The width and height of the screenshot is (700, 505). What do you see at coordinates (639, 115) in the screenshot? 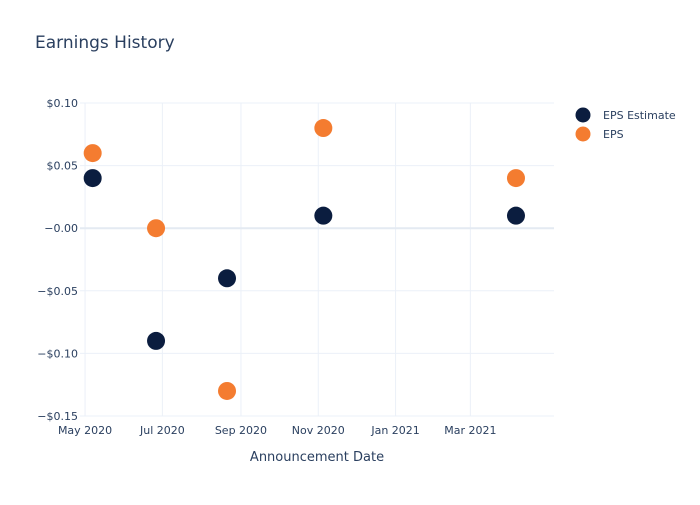
I see `legend-label-eps-estimate: EPS Estimate` at bounding box center [639, 115].